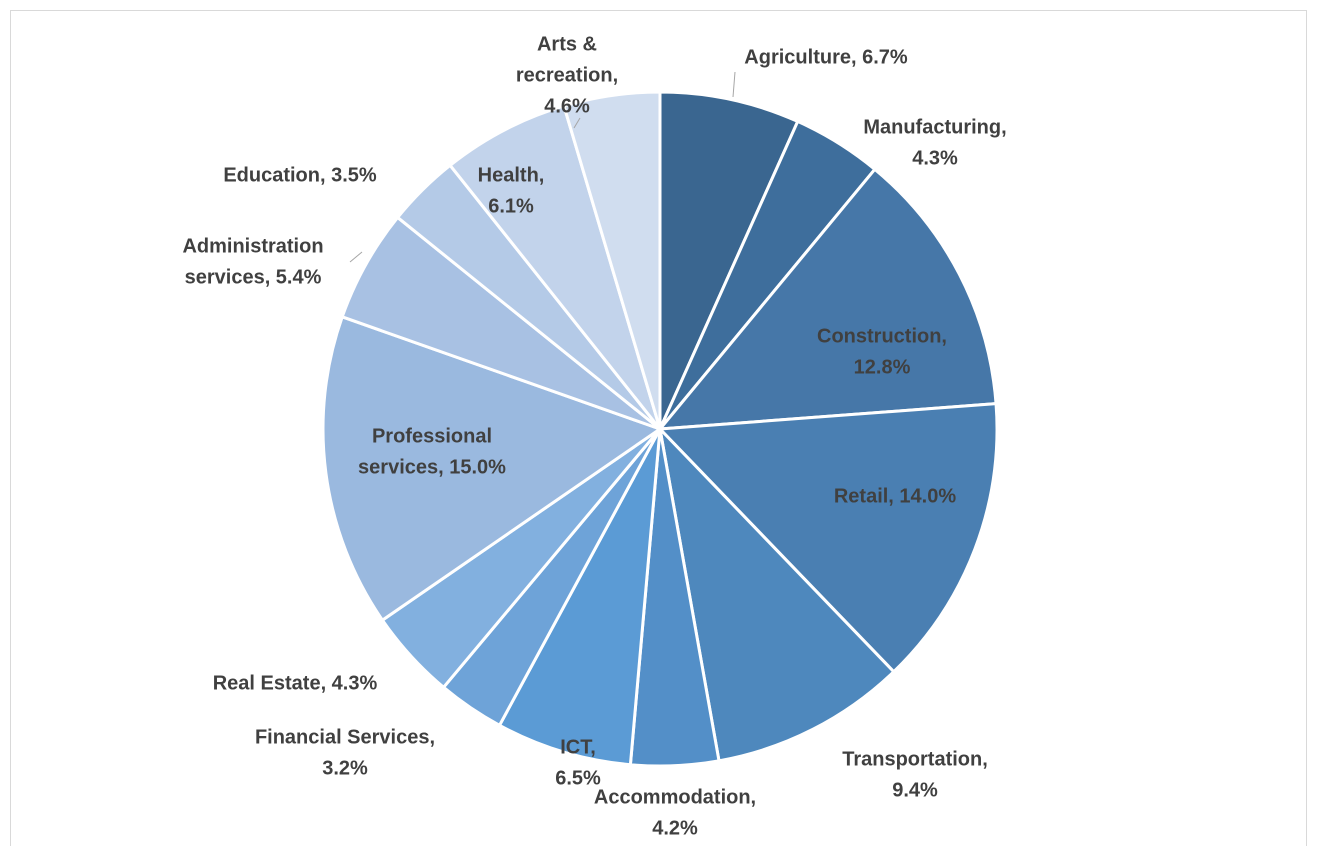 The height and width of the screenshot is (846, 1317). Describe the element at coordinates (935, 158) in the screenshot. I see `data-label: 4.3%` at that location.